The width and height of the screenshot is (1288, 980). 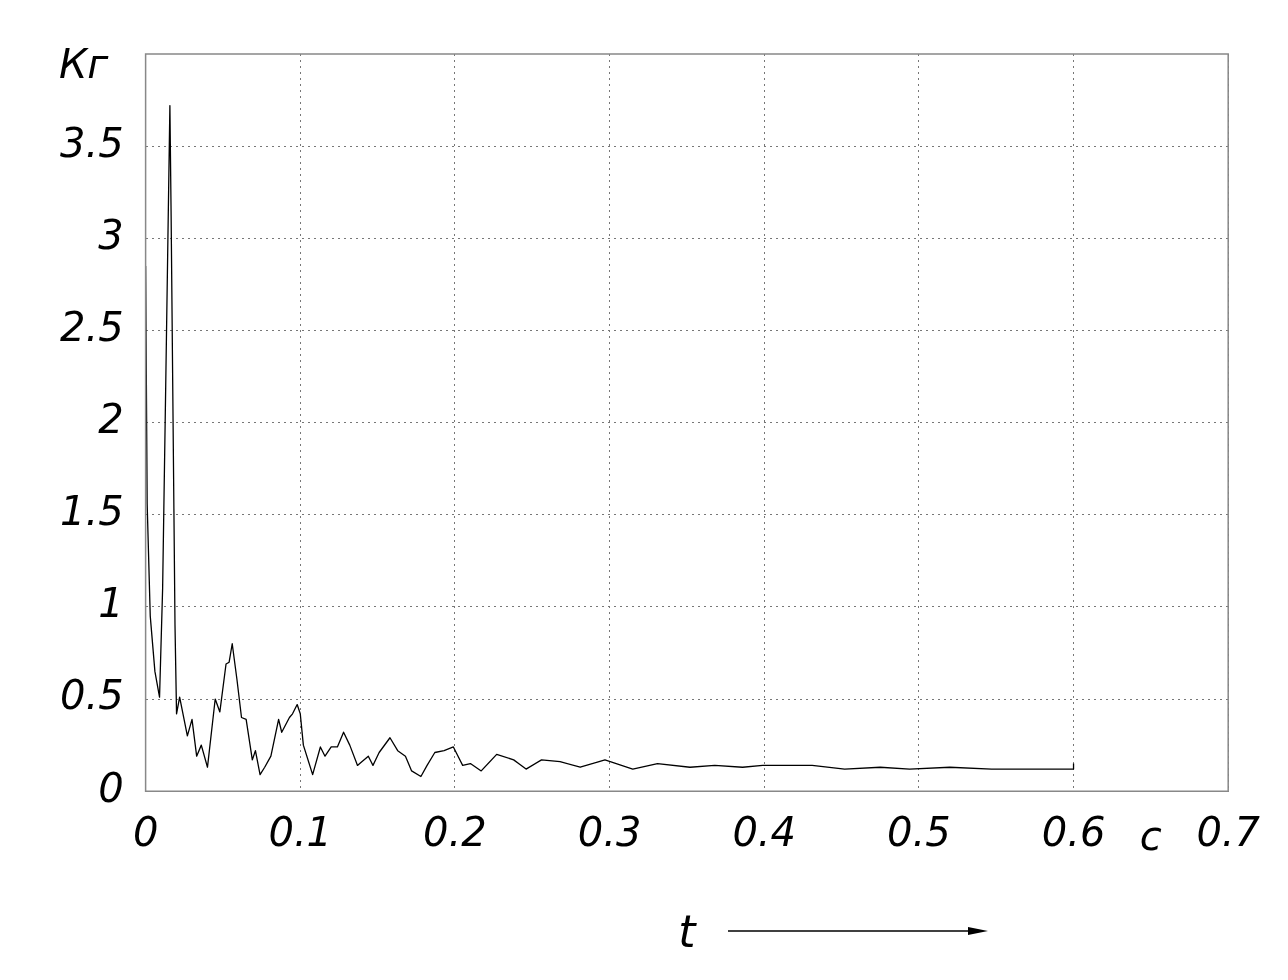 What do you see at coordinates (300, 831) in the screenshot?
I see `x-tick-label: 0.1` at bounding box center [300, 831].